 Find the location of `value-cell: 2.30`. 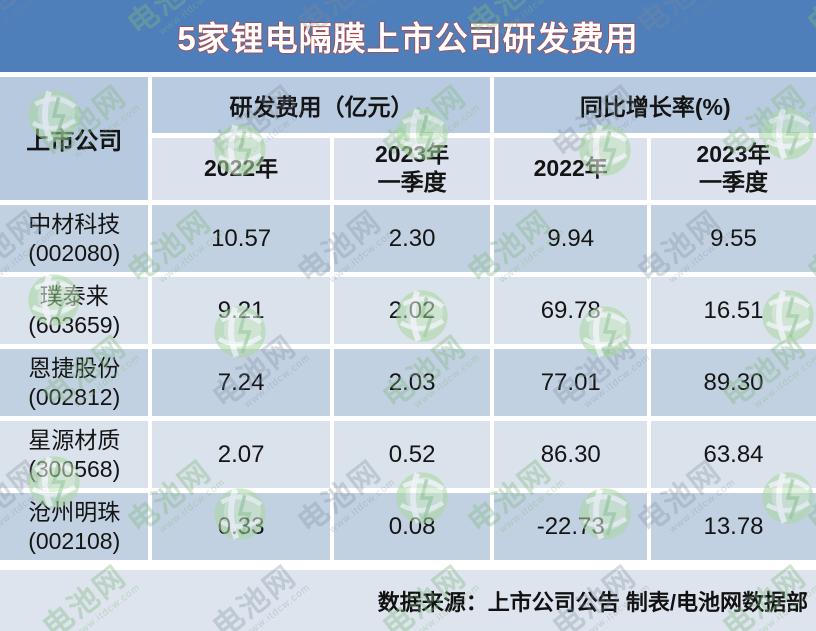

value-cell: 2.30 is located at coordinates (412, 238).